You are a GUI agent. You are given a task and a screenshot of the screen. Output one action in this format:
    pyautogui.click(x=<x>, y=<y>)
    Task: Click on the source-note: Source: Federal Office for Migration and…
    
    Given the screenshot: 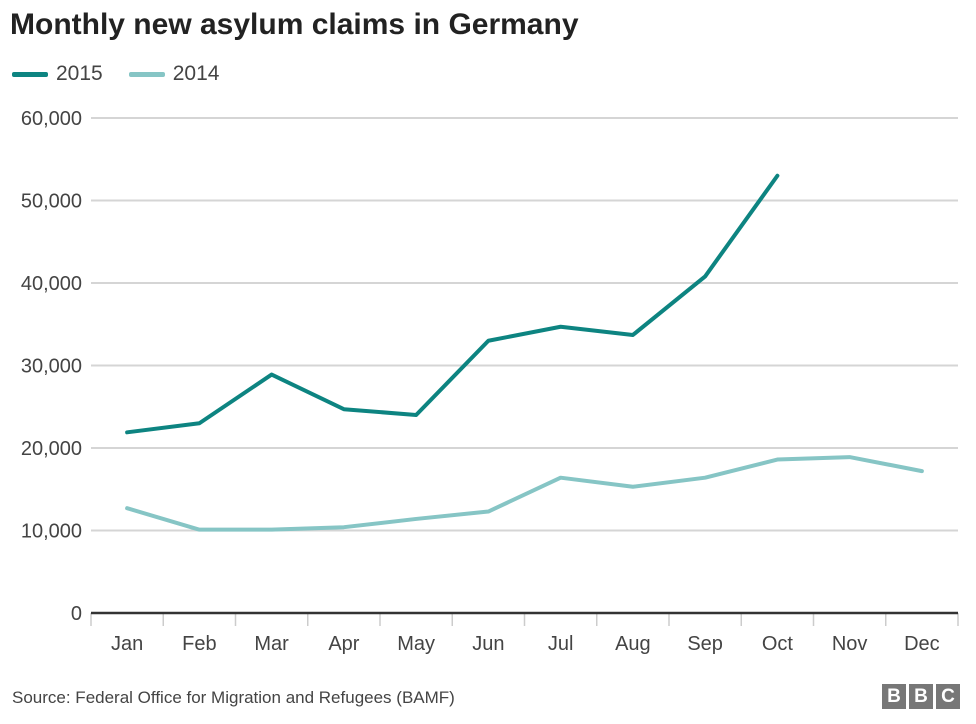 What is the action you would take?
    pyautogui.click(x=233, y=697)
    